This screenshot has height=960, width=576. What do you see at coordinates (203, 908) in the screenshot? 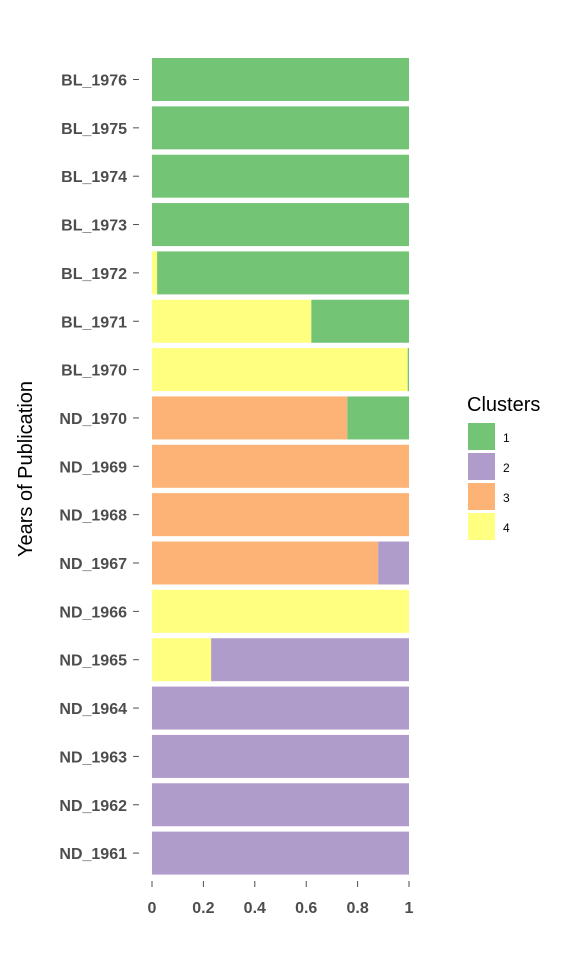
I see `x-tick-label: 0.2` at bounding box center [203, 908].